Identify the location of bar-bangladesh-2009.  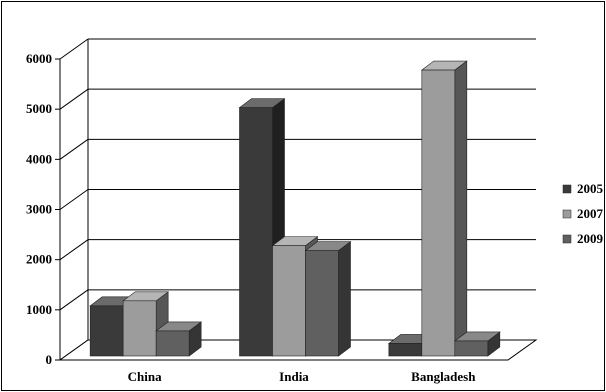
(477, 344).